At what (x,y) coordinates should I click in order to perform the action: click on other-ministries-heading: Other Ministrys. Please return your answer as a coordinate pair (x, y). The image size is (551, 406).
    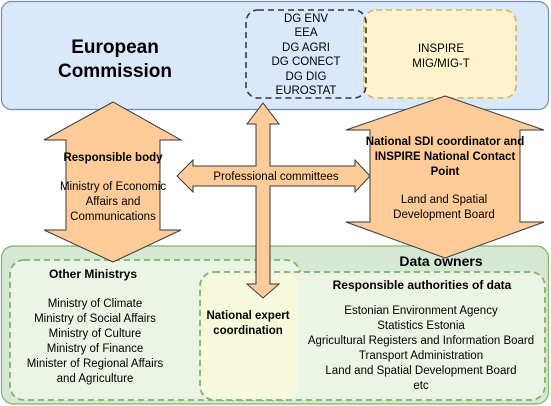
    Looking at the image, I should click on (93, 274).